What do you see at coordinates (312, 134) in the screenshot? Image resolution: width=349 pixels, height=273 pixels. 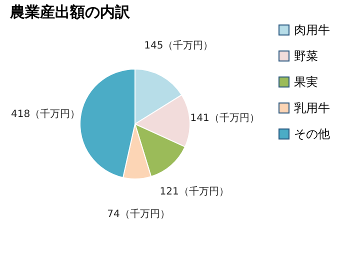 I see `legend-label: その他` at bounding box center [312, 134].